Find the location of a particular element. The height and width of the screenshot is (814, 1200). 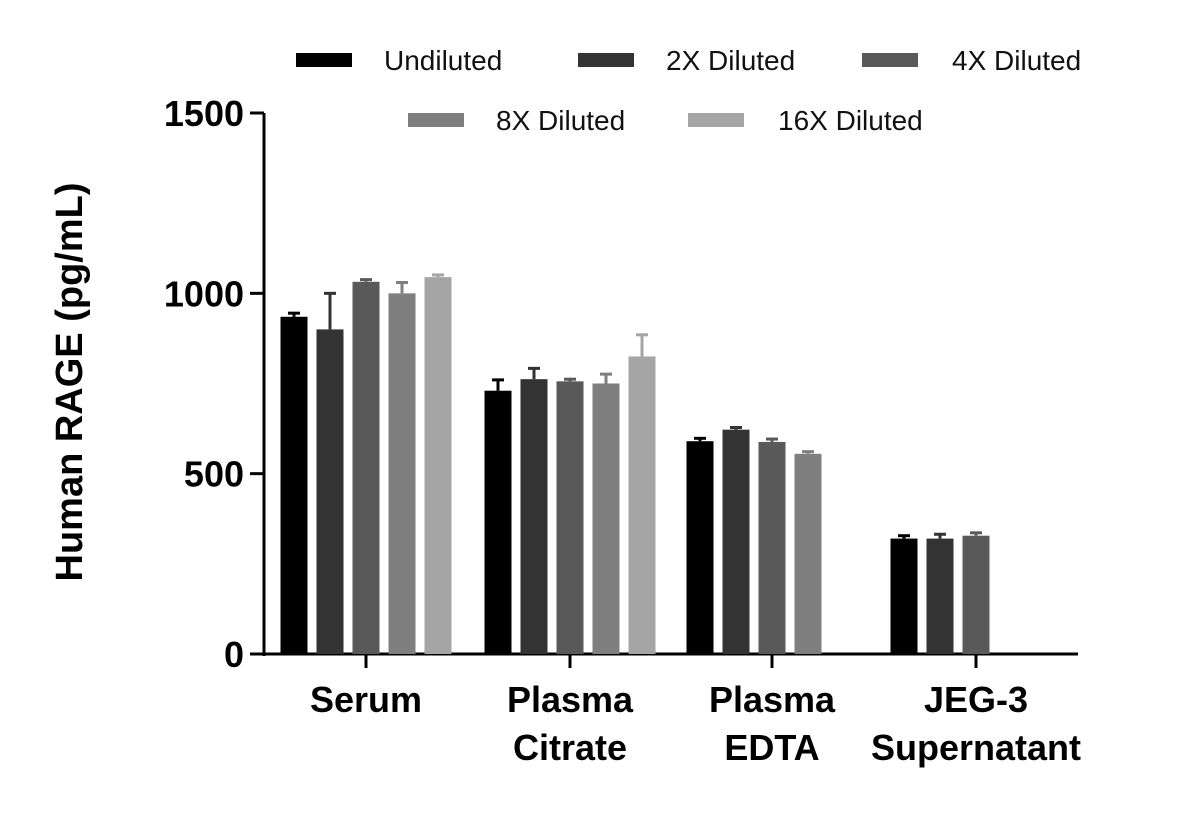

x-category-label-line: EDTA is located at coordinates (771, 747).